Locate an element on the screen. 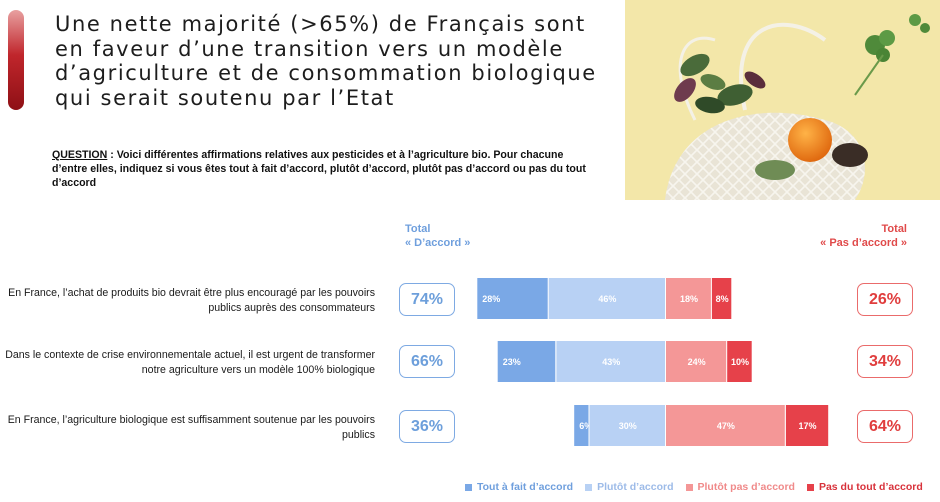  legend-item: Plutôt d’accord is located at coordinates (629, 487).